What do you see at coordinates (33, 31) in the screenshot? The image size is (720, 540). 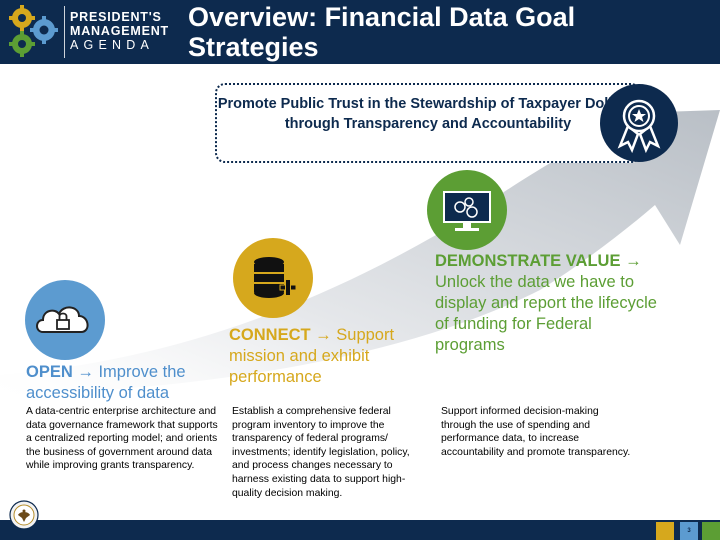 I see `gears-icon` at bounding box center [33, 31].